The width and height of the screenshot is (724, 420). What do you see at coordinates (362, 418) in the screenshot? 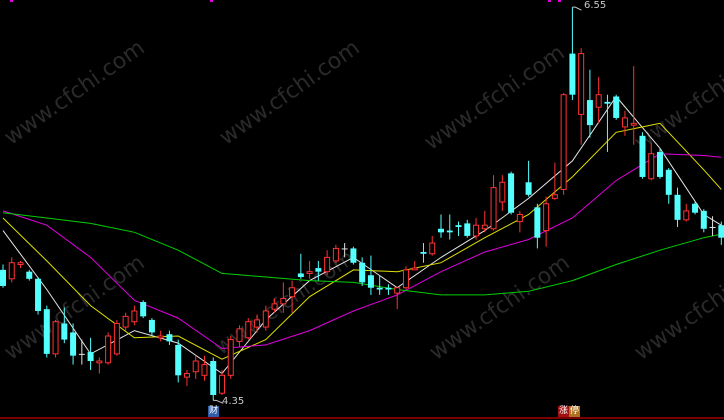
I see `bottom-divider` at bounding box center [362, 418].